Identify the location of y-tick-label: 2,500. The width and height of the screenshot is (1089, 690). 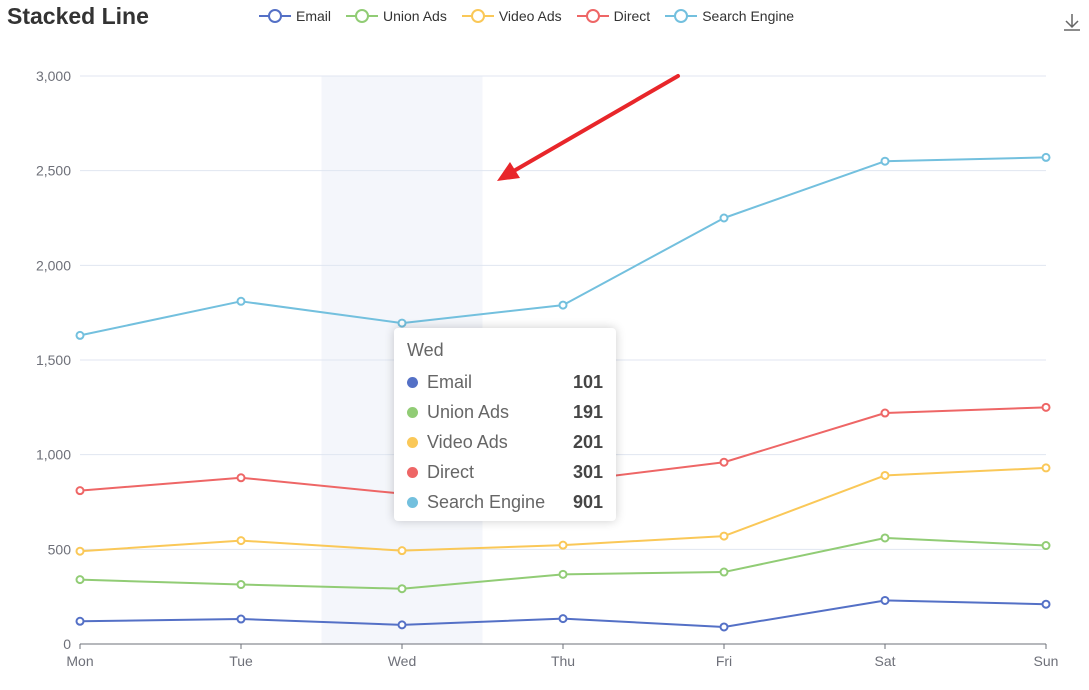
(53, 171).